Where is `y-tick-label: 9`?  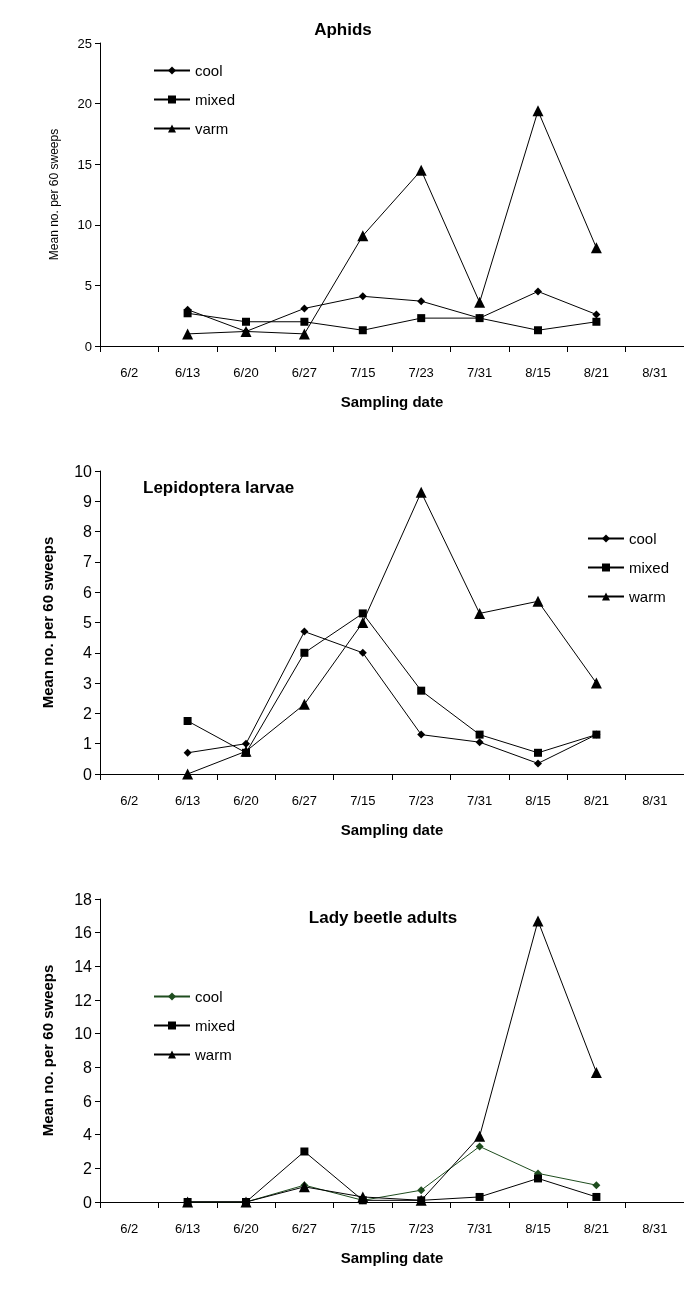 y-tick-label: 9 is located at coordinates (88, 501).